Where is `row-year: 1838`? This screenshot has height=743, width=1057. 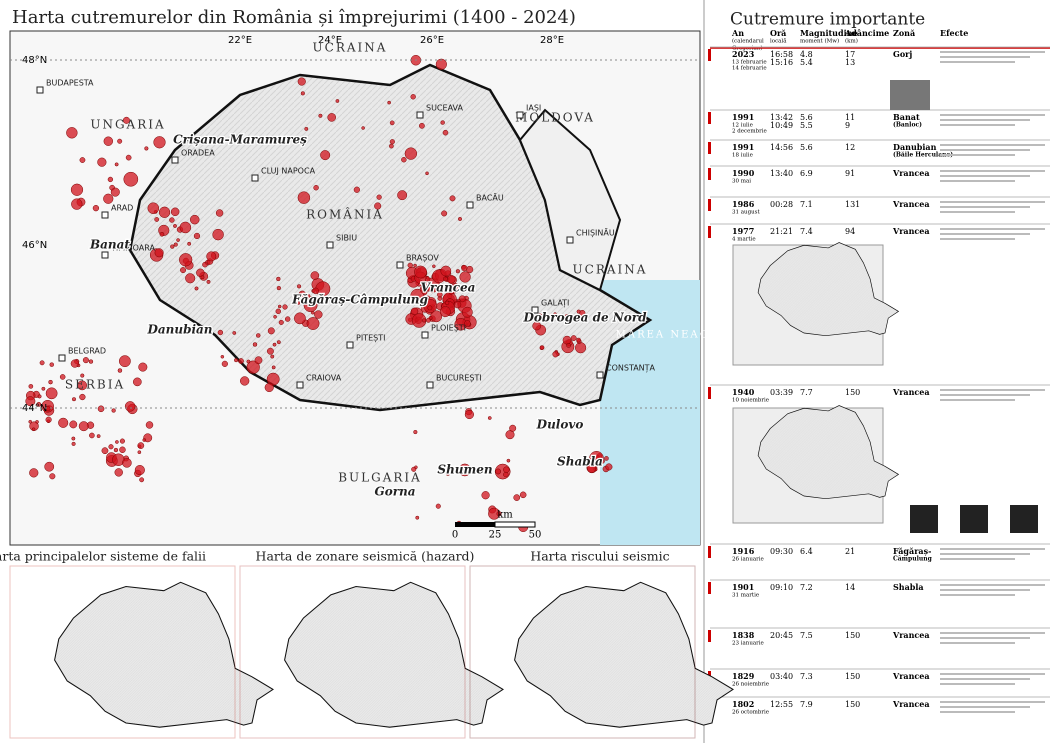 row-year: 1838 is located at coordinates (743, 635).